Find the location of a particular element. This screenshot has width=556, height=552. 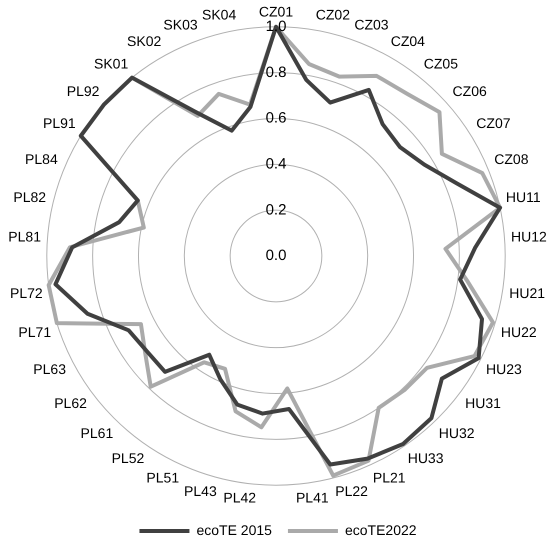

spoke-label: PL71 is located at coordinates (35, 332).